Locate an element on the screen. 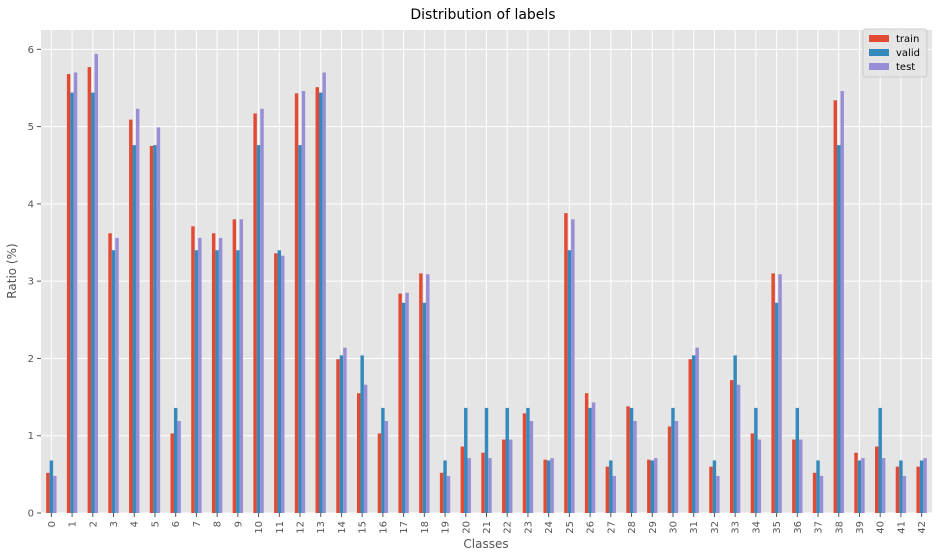  x-tick-label: 8 is located at coordinates (218, 524).